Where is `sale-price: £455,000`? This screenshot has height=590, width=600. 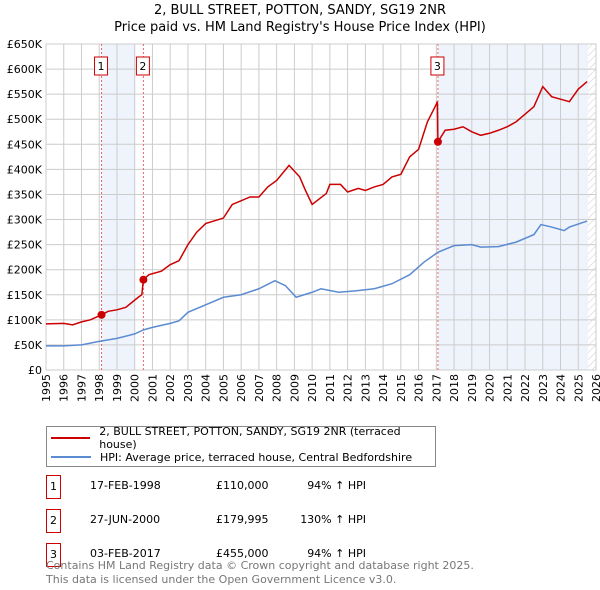
sale-price: £455,000 is located at coordinates (242, 553).